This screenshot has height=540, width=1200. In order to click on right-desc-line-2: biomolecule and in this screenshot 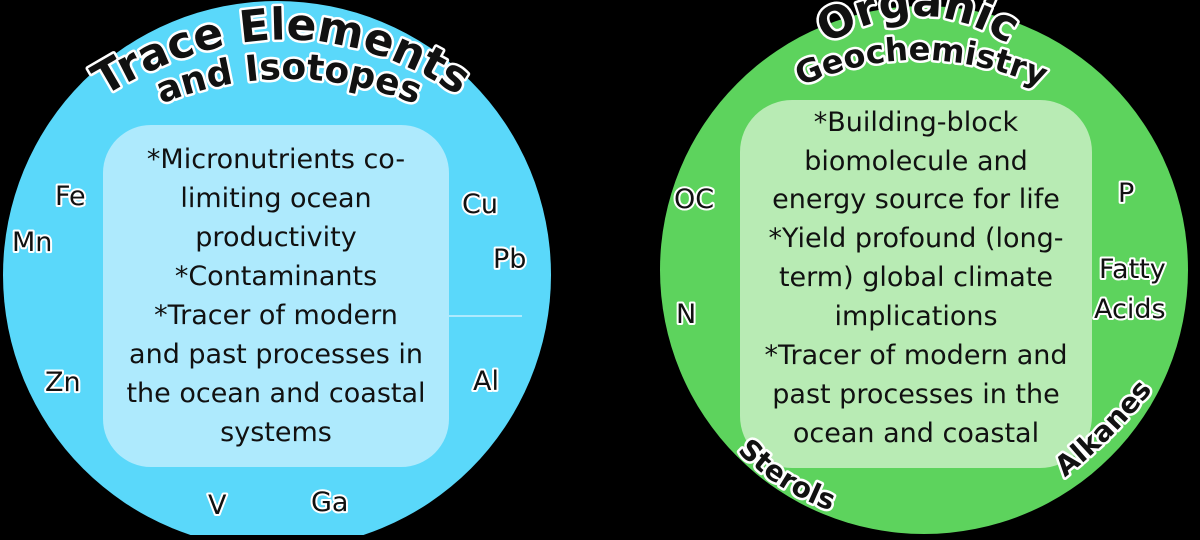, I will do `click(916, 161)`.